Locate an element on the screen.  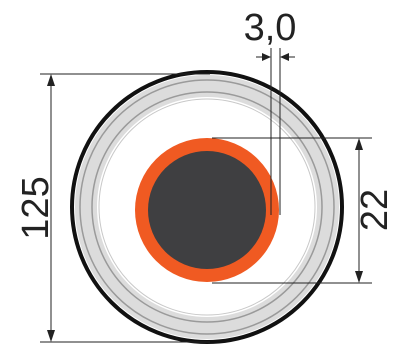
outer-diameter-label: 125 is located at coordinates (36, 207).